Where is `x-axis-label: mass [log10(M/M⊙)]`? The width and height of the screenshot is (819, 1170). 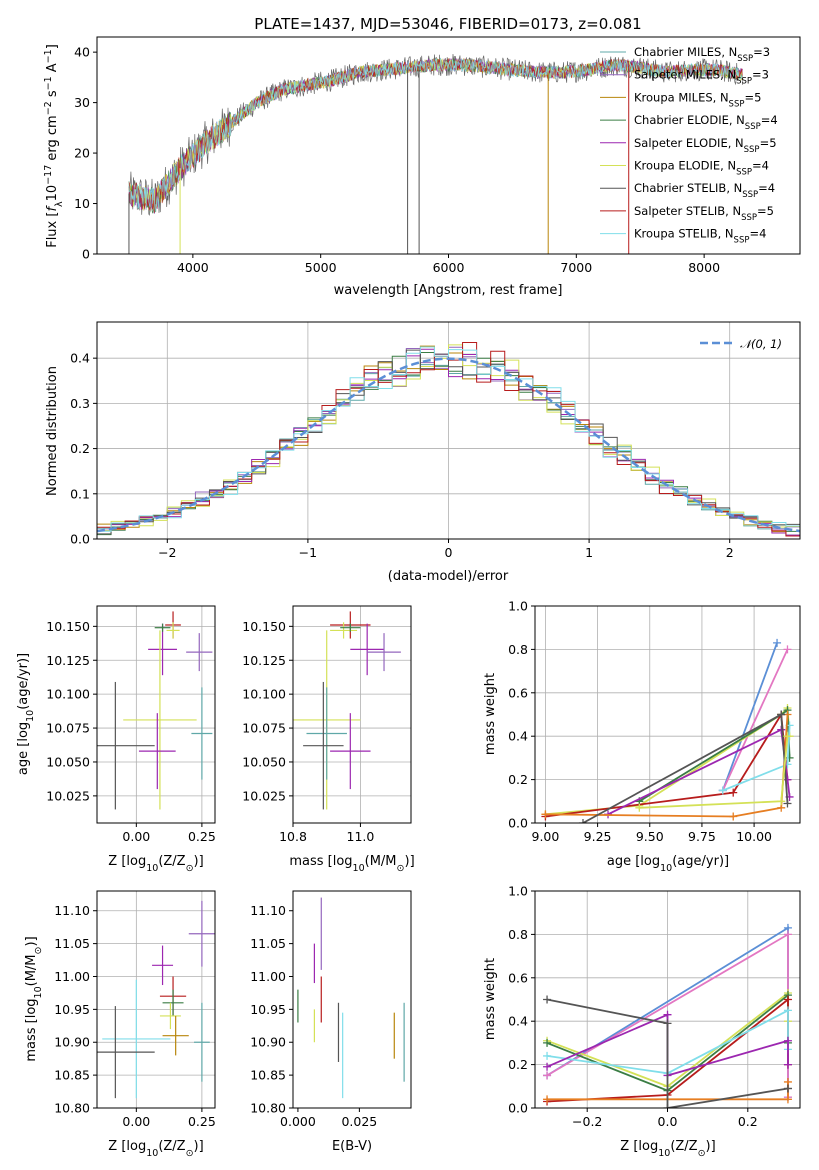 x-axis-label: mass [log10(M/M⊙)] is located at coordinates (351, 864).